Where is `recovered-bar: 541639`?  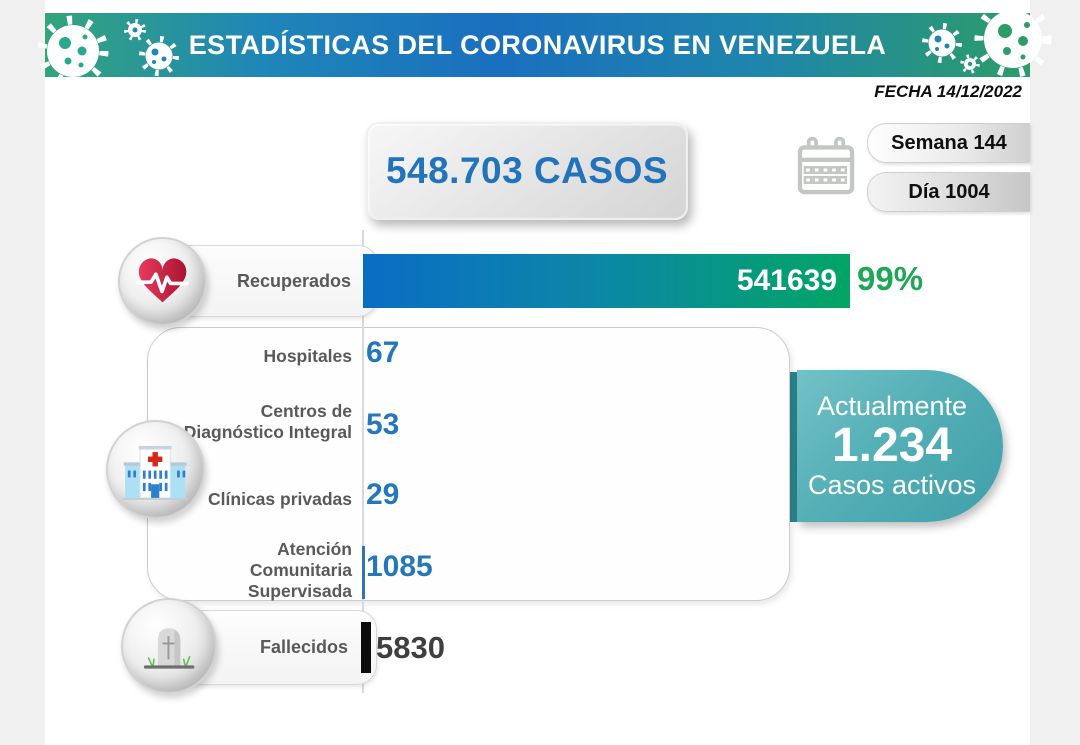 recovered-bar: 541639 is located at coordinates (606, 281).